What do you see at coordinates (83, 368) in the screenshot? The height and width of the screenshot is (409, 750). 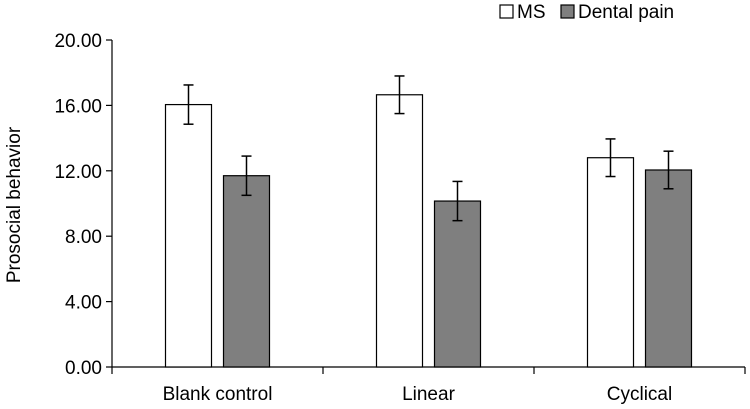 I see `y-tick-label: 0.00` at bounding box center [83, 368].